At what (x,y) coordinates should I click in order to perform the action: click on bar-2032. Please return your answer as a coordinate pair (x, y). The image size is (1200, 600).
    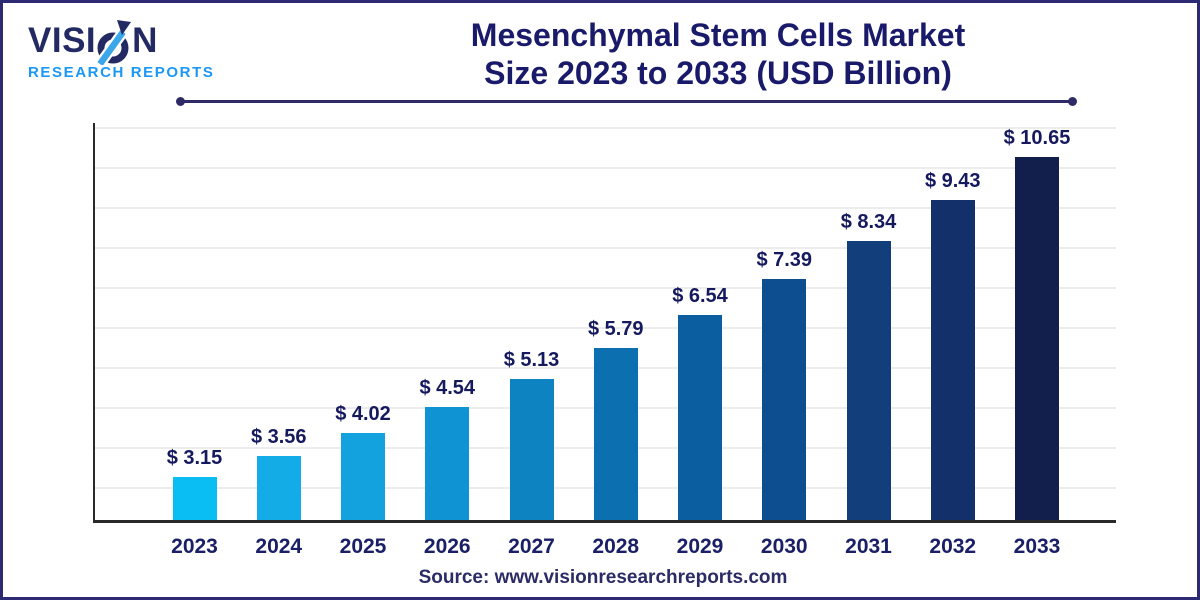
    Looking at the image, I should click on (952, 360).